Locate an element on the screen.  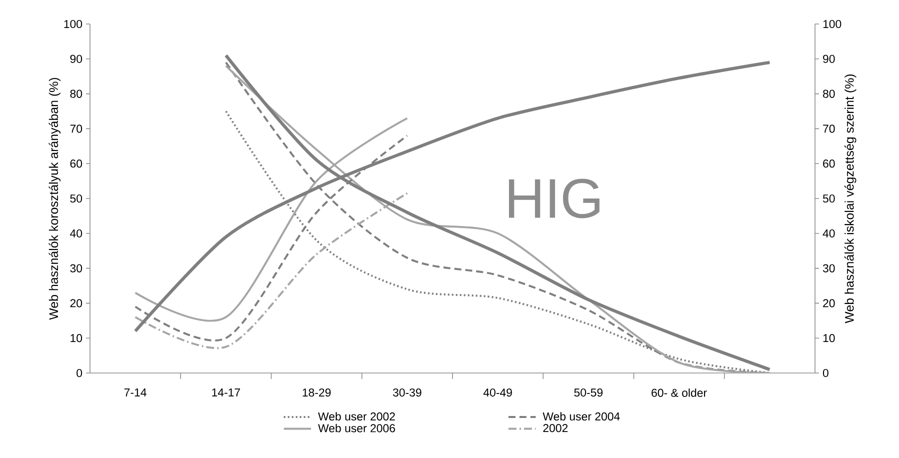
legend-label: Web user 2004 is located at coordinates (581, 416).